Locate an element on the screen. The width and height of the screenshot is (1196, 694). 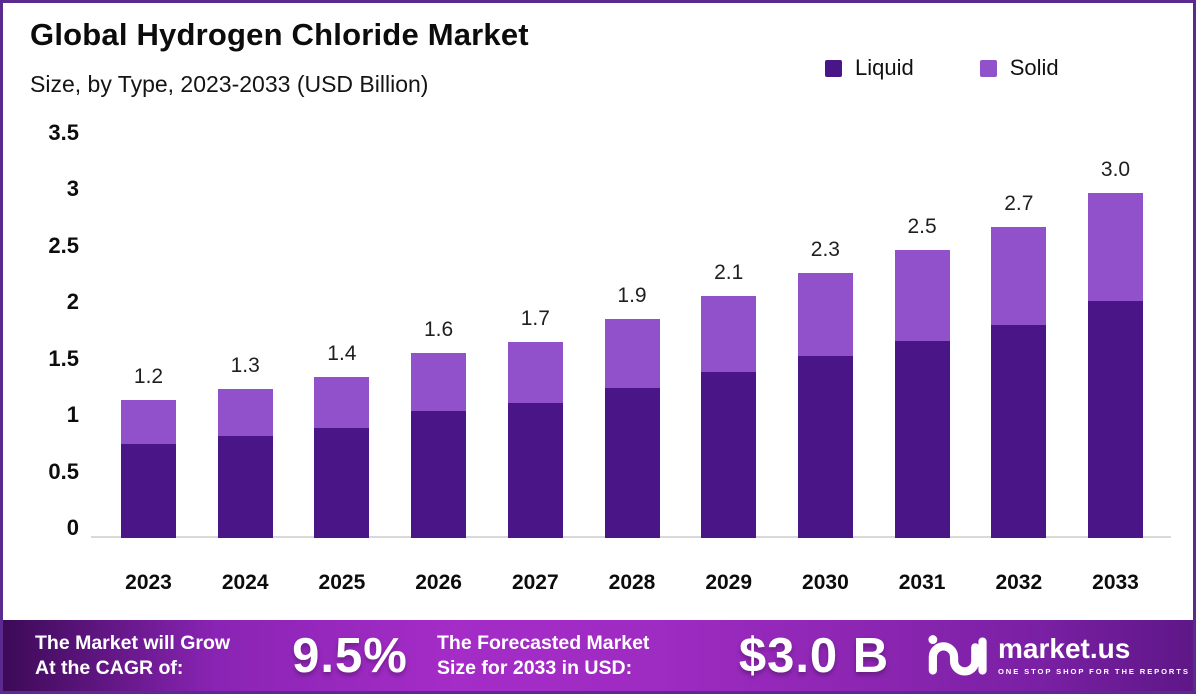
legend-swatch-liquid-icon is located at coordinates (833, 68).